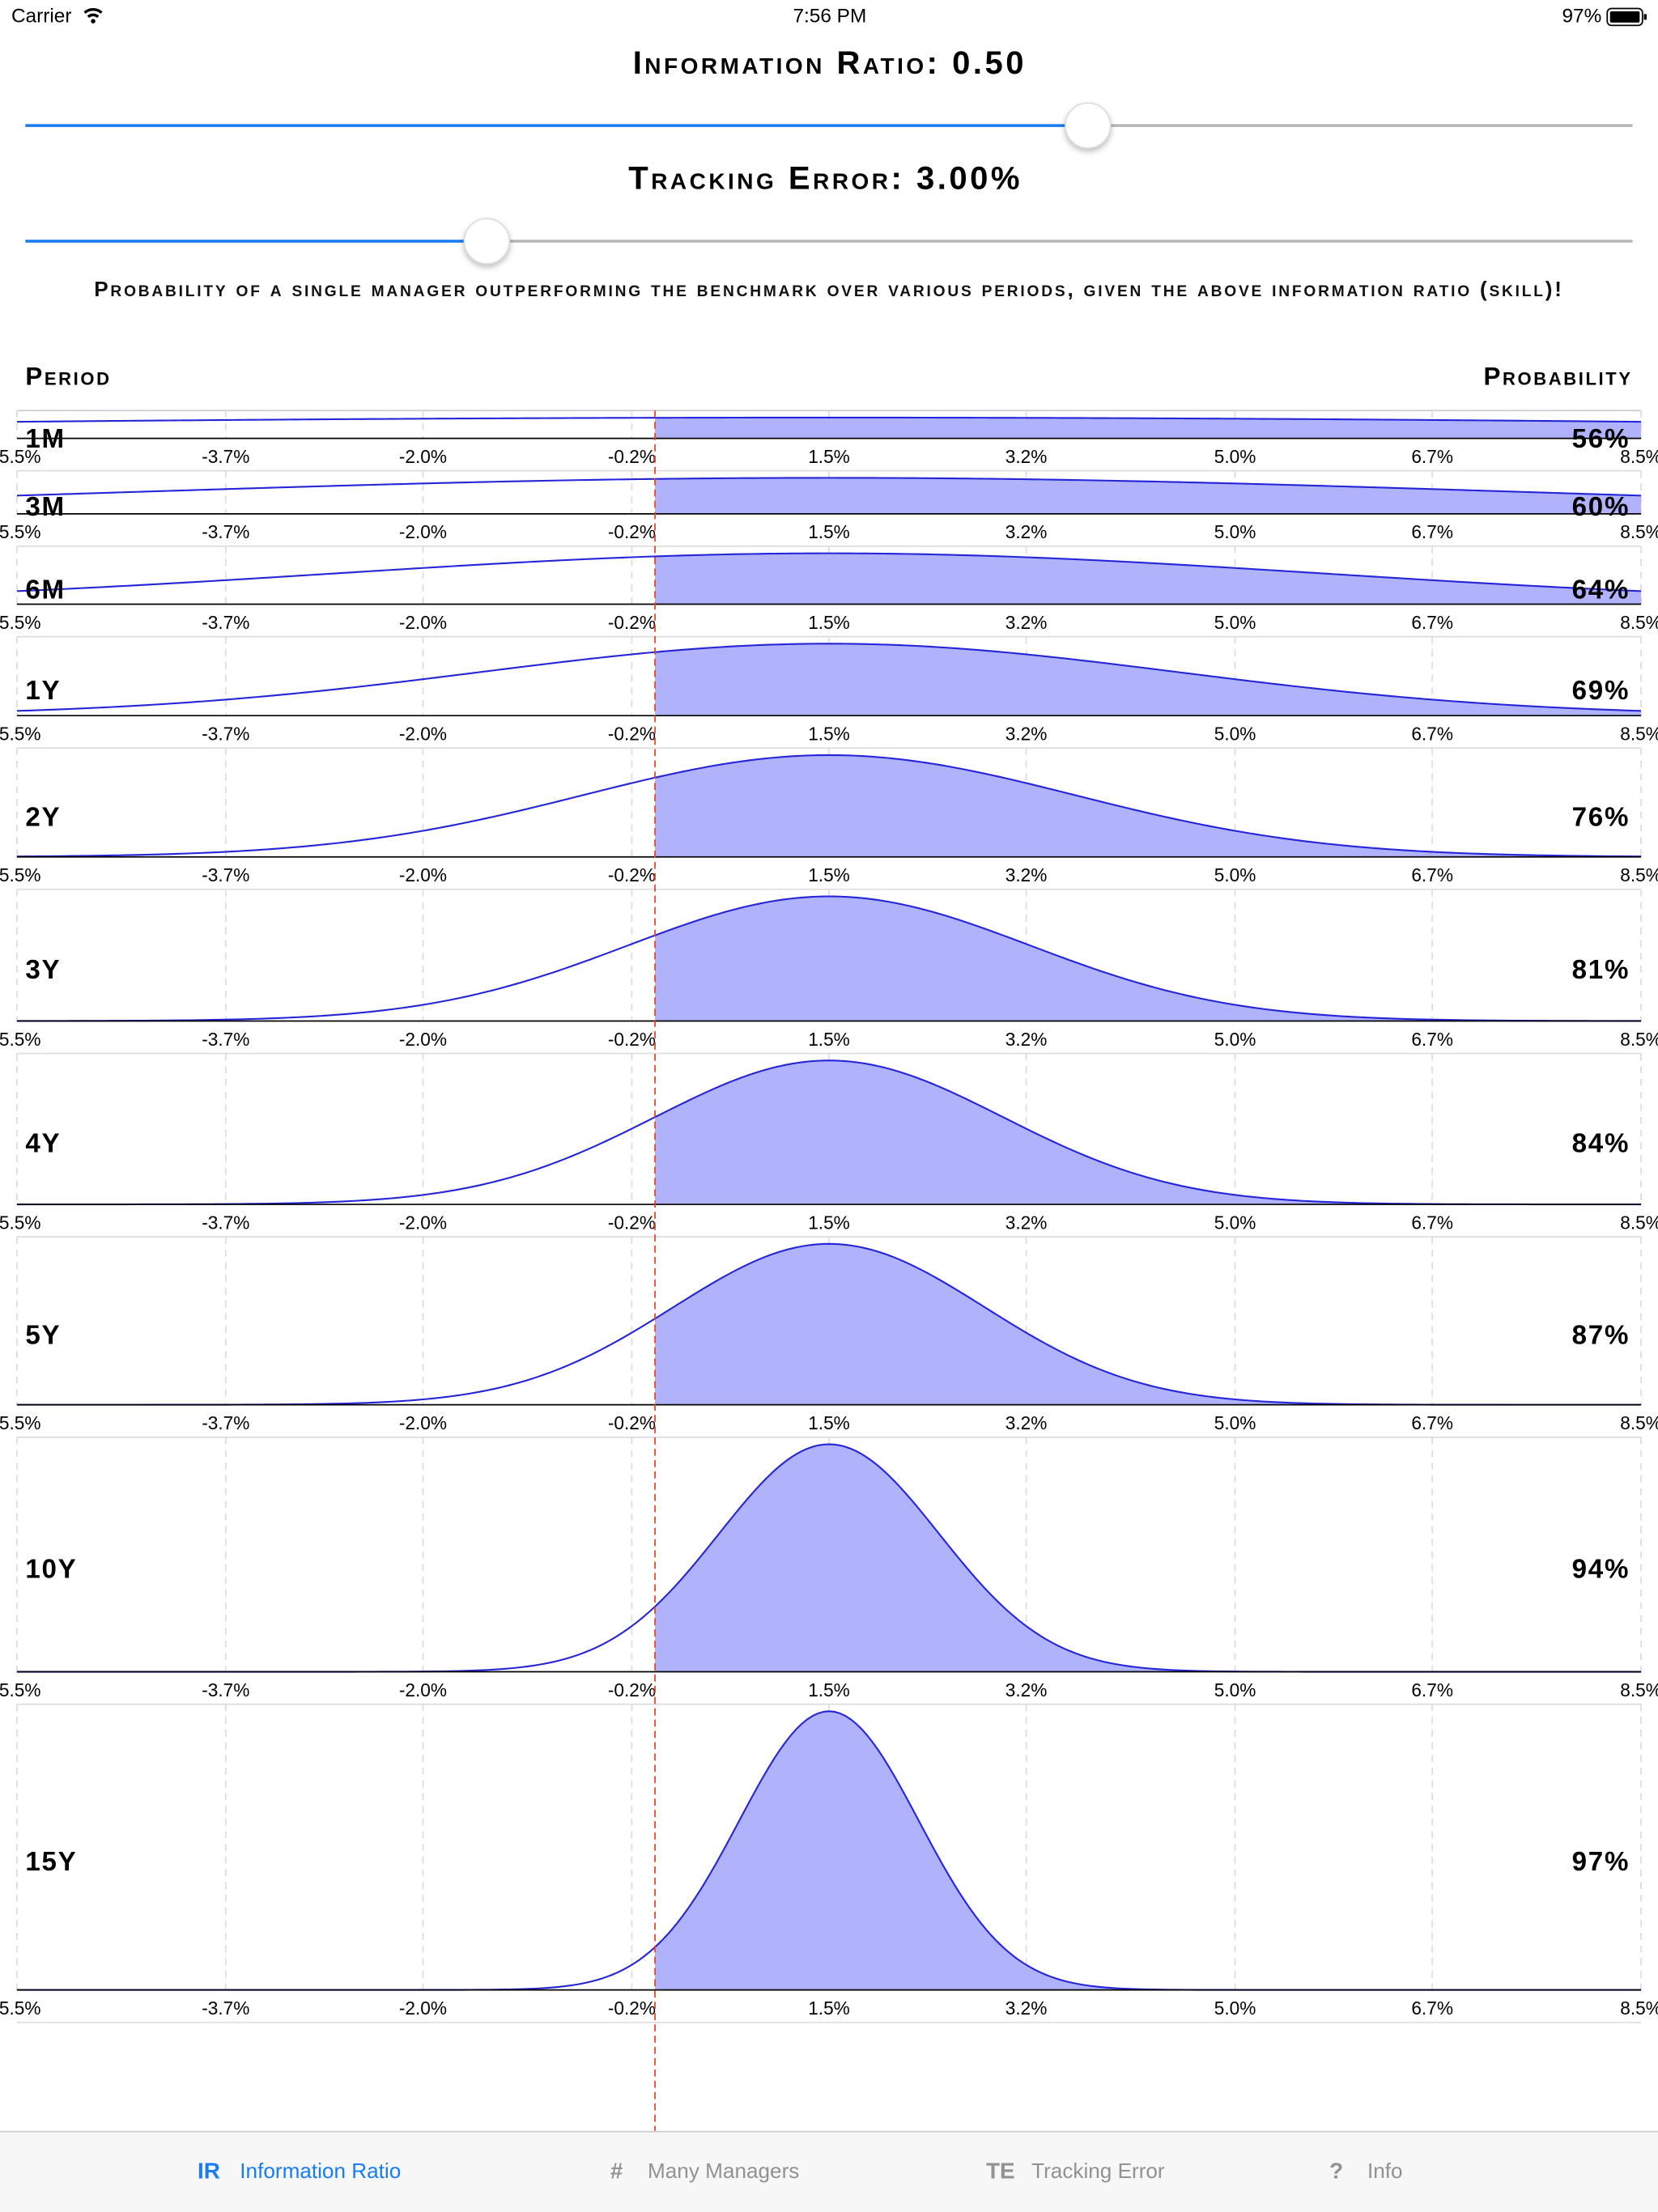 This screenshot has width=1658, height=2212. Describe the element at coordinates (1088, 125) in the screenshot. I see `ir-slider-knob` at that location.